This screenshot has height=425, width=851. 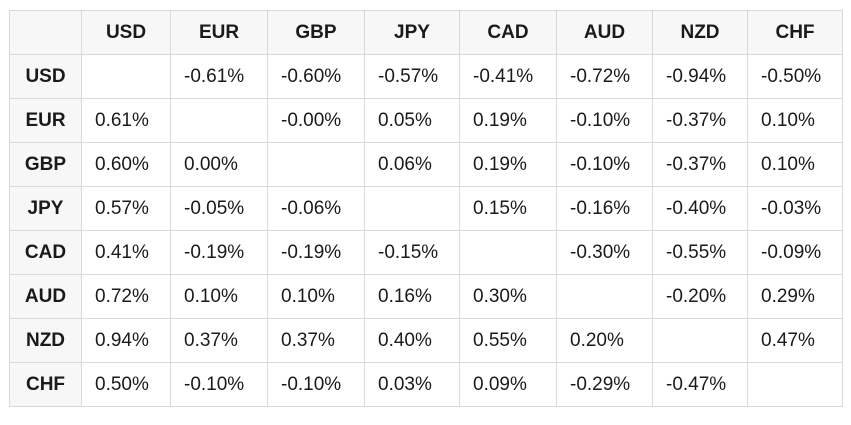 I want to click on value-cell: -0.60%, so click(x=316, y=76).